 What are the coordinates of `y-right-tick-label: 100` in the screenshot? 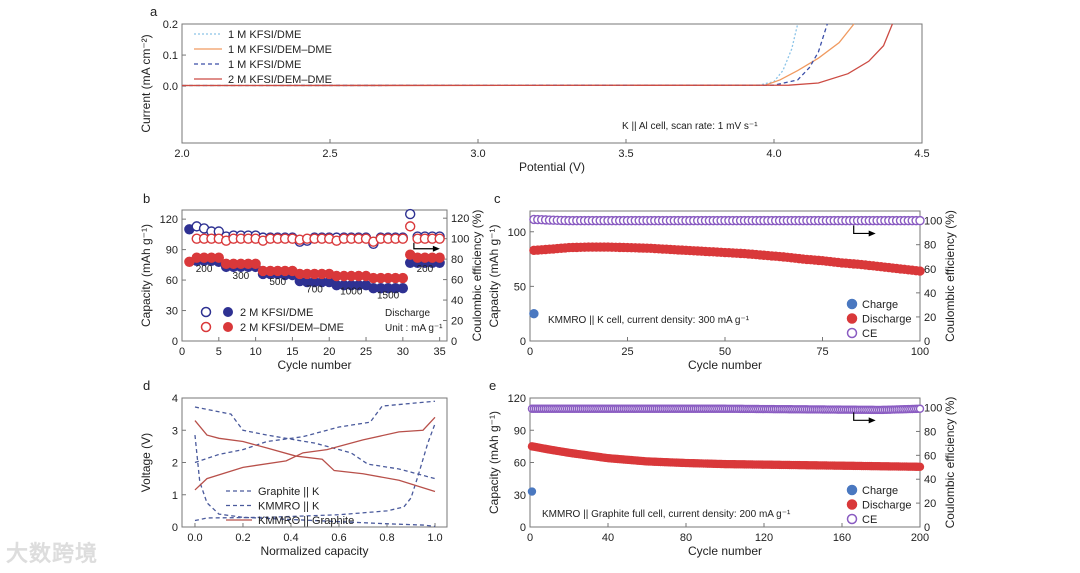 It's located at (933, 222).